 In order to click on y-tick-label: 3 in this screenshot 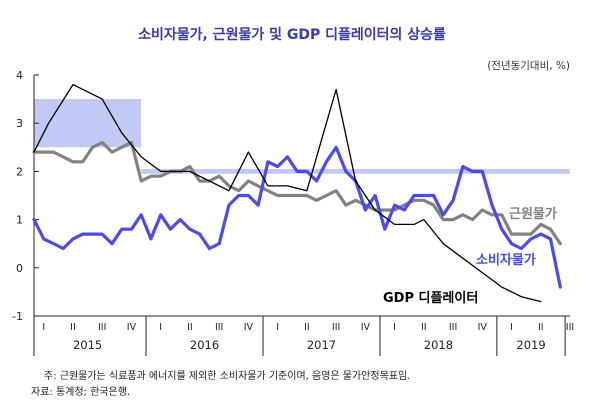, I will do `click(19, 123)`.